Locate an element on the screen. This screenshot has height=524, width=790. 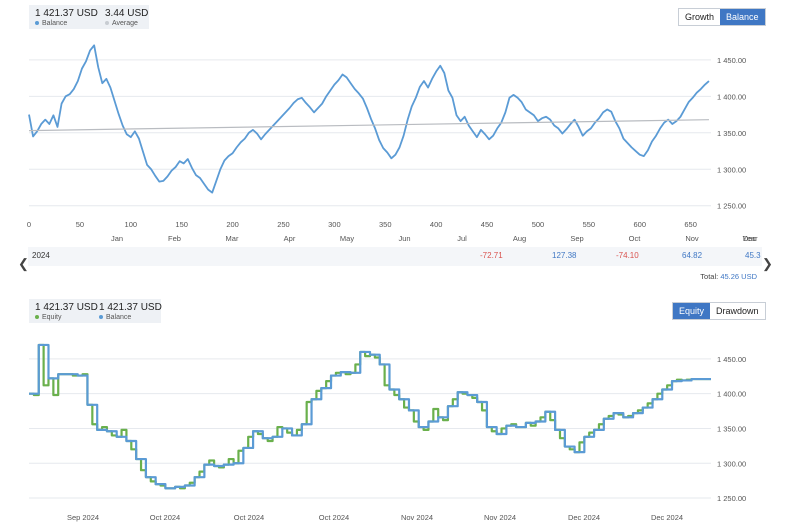
x-tick-label: 50 is located at coordinates (80, 224).